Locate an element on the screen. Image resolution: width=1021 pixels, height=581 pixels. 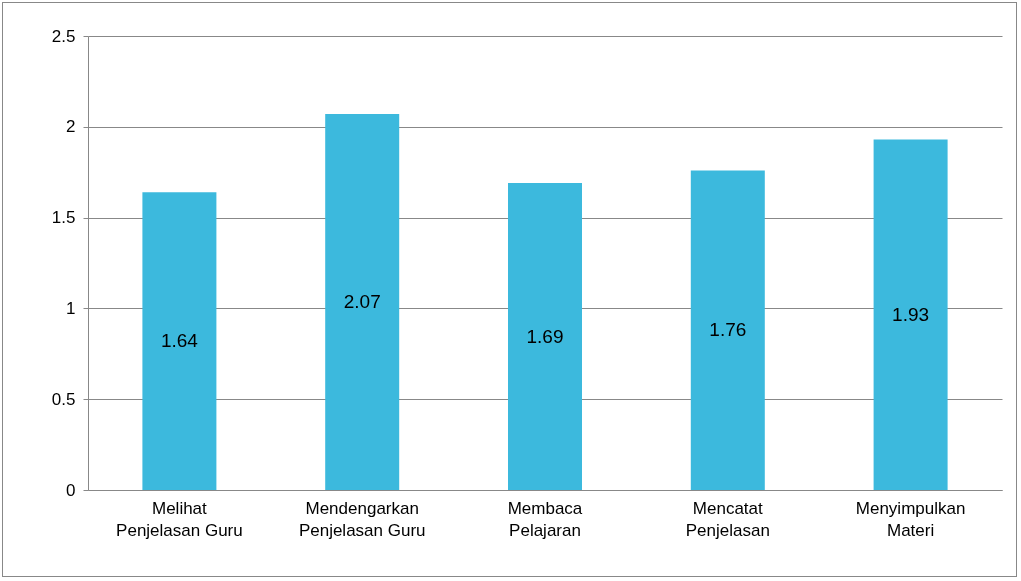
data-label: 1.64 is located at coordinates (179, 341).